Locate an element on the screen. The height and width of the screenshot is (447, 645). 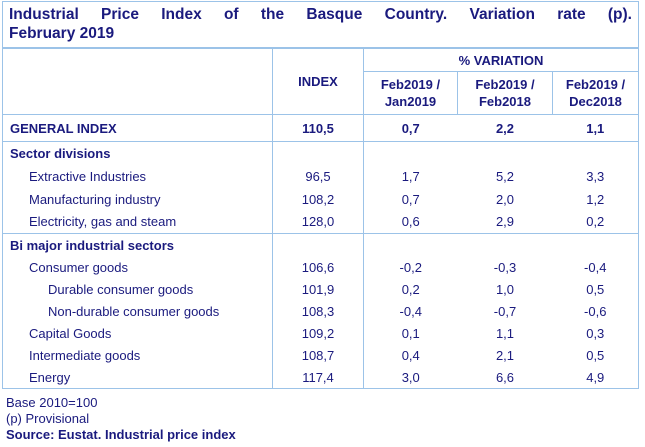
table-row: Durable consumer goods 101,9 0,2 1,0 0,5 is located at coordinates (321, 289).